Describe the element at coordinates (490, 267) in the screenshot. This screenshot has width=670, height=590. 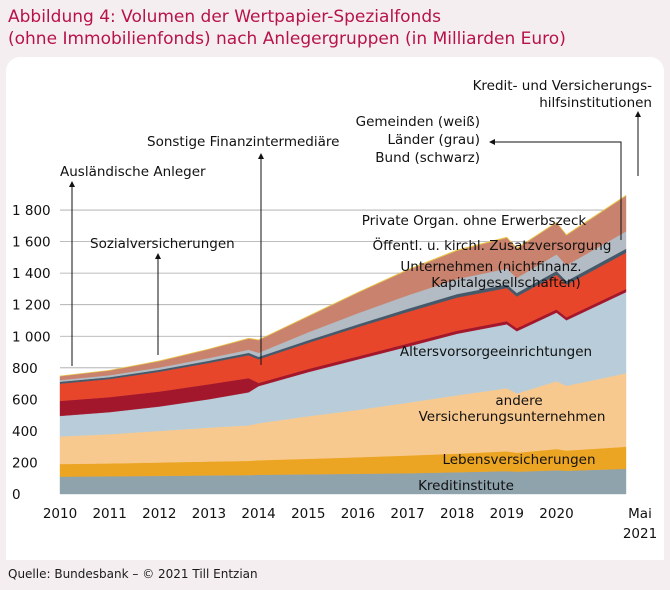
I see `annotation-label-5: Unternehmen (nichtfinanz.` at that location.